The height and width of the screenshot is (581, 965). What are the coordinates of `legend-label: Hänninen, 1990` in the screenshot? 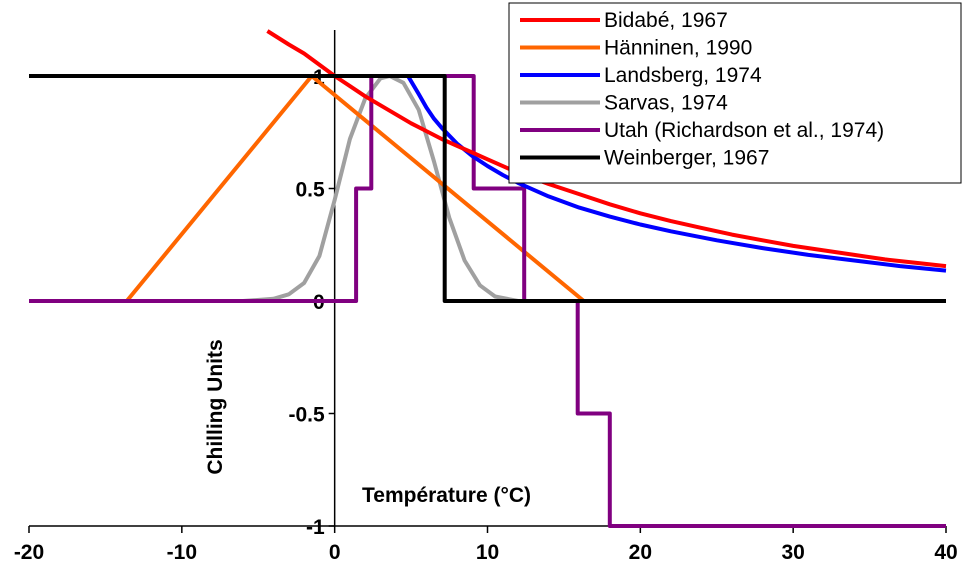 It's located at (678, 48).